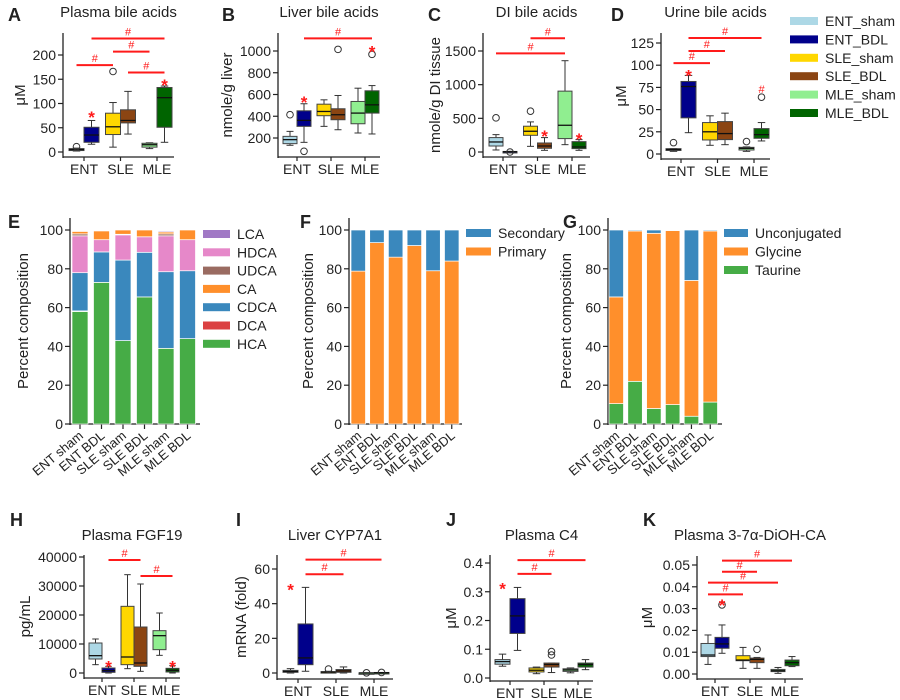  I want to click on box-ENT_sham, so click(496, 132).